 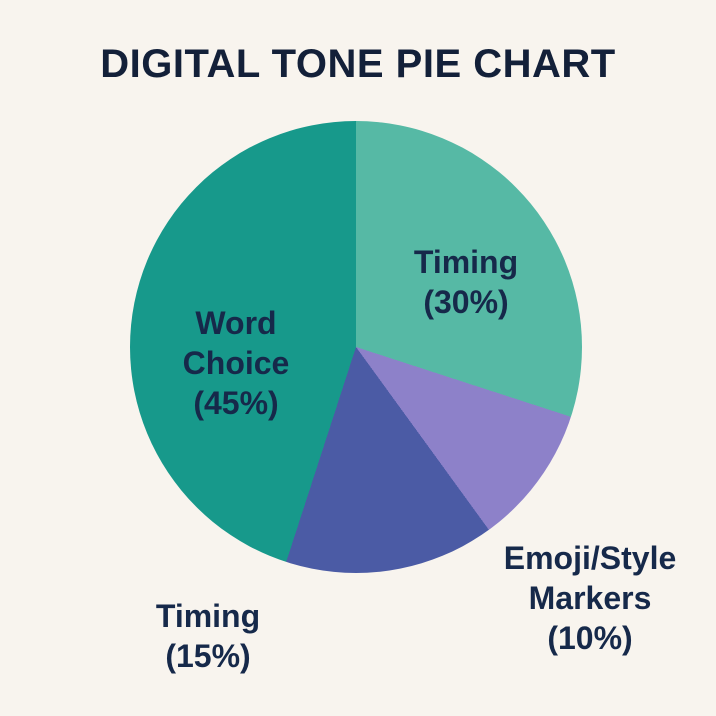 I want to click on slice-label-line: Markers, so click(x=590, y=598).